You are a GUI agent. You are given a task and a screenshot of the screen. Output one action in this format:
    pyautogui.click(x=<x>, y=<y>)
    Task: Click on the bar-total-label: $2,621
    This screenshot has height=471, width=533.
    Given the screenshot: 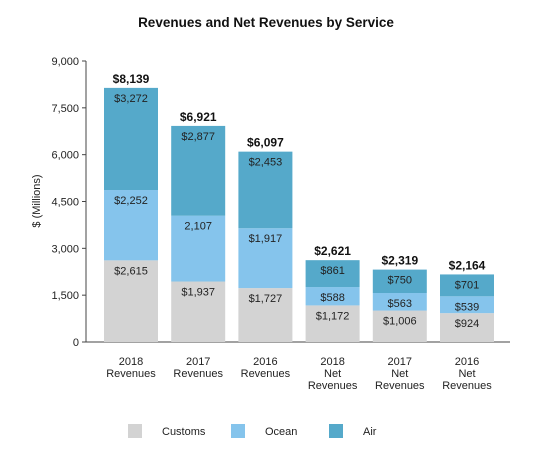 What is the action you would take?
    pyautogui.click(x=332, y=251)
    